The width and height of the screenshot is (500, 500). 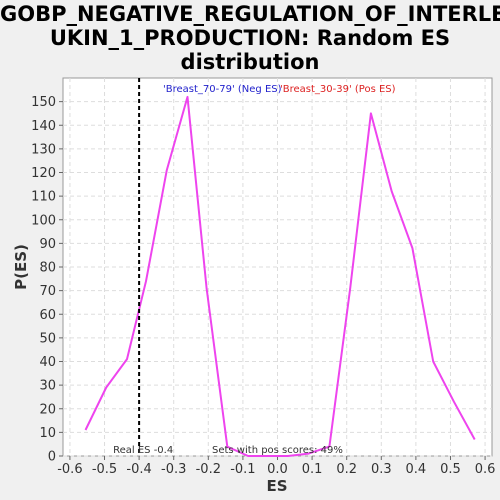 I want to click on chart-title-line-3: distribution, so click(x=250, y=62).